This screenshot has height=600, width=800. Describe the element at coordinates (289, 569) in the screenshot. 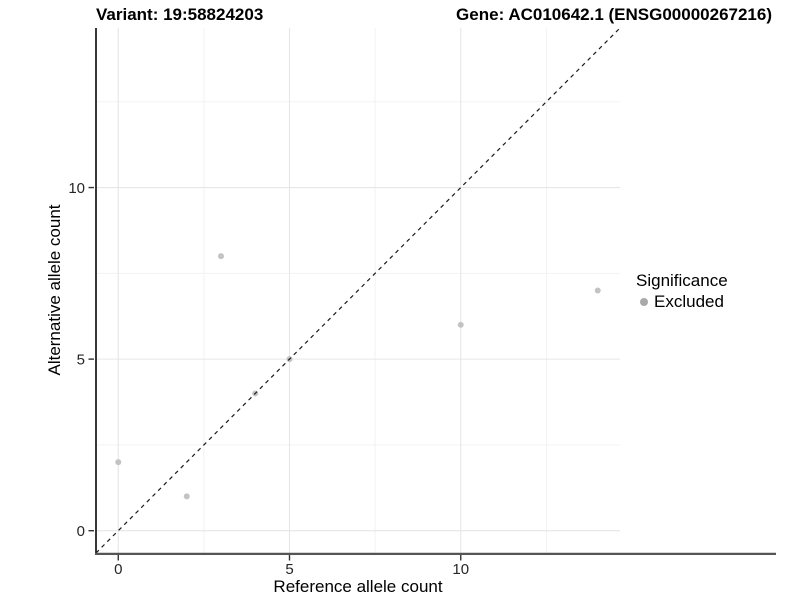

I see `x-tick-label: 5` at that location.